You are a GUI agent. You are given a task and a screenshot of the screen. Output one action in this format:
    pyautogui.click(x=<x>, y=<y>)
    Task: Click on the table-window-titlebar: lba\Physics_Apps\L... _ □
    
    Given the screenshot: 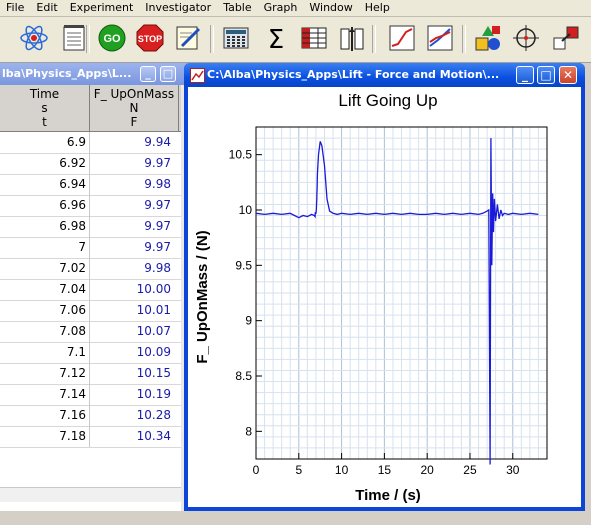 What is the action you would take?
    pyautogui.click(x=93, y=74)
    